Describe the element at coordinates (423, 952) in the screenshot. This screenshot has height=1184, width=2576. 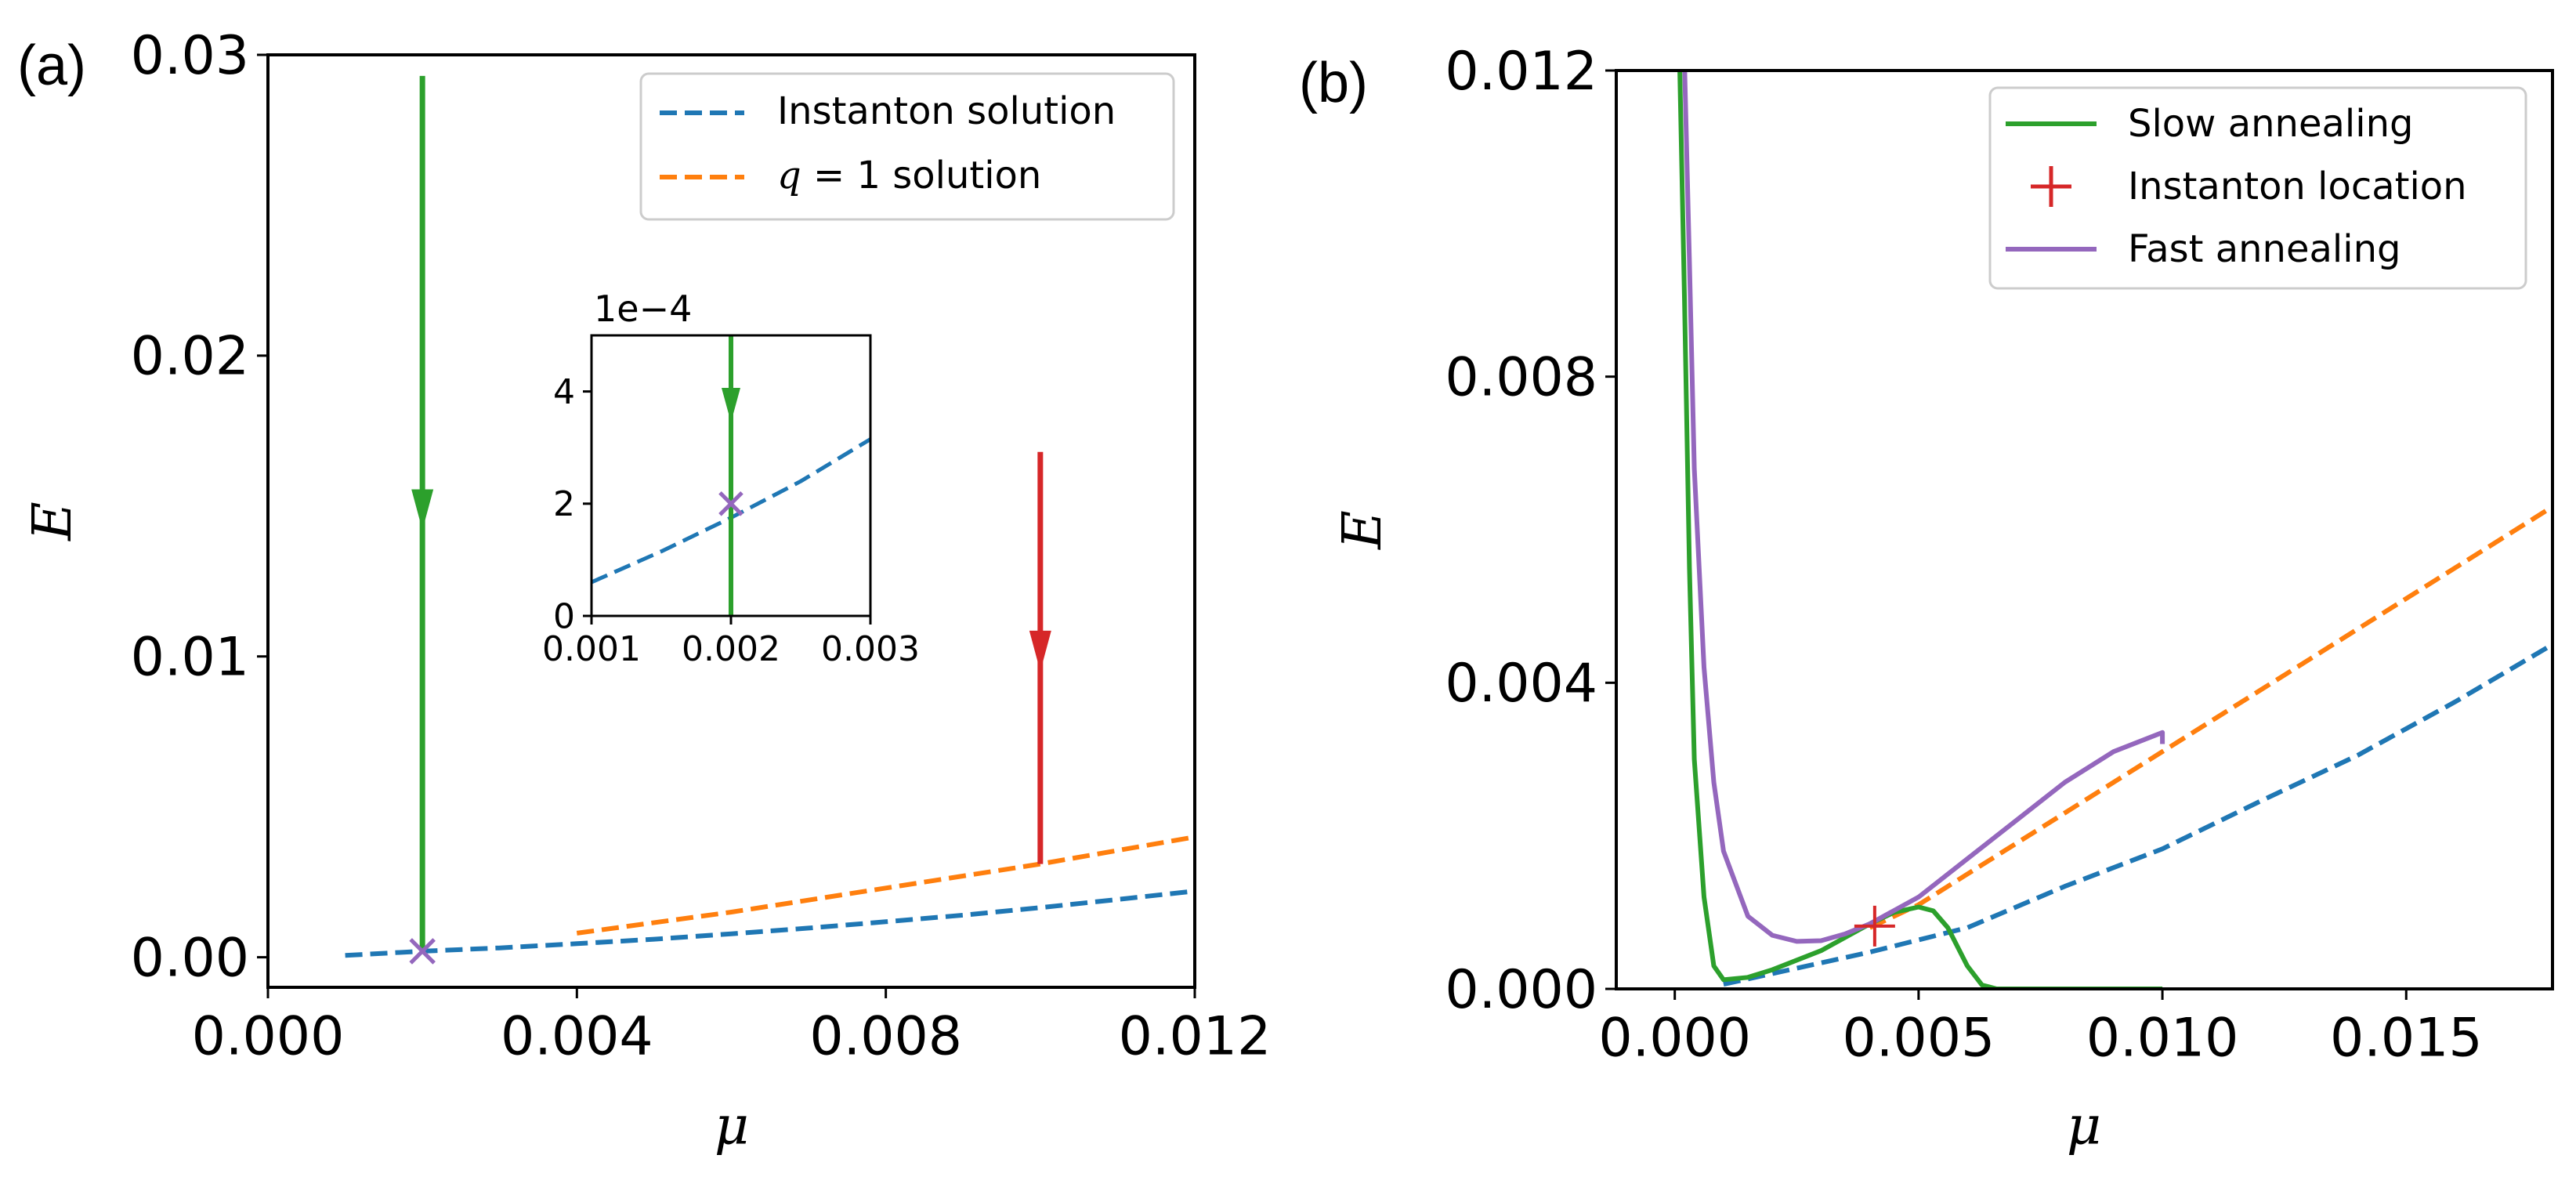
I see `panel-a-marker-instanton-cross` at that location.